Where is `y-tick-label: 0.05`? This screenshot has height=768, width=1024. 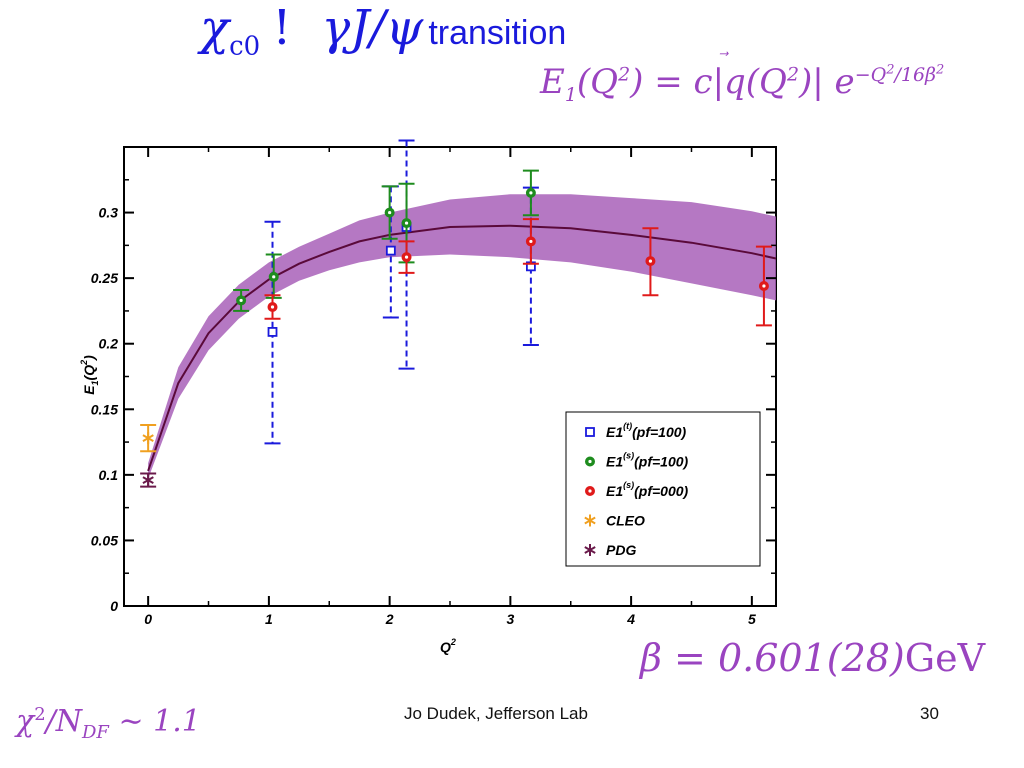
y-tick-label: 0.05 is located at coordinates (104, 540).